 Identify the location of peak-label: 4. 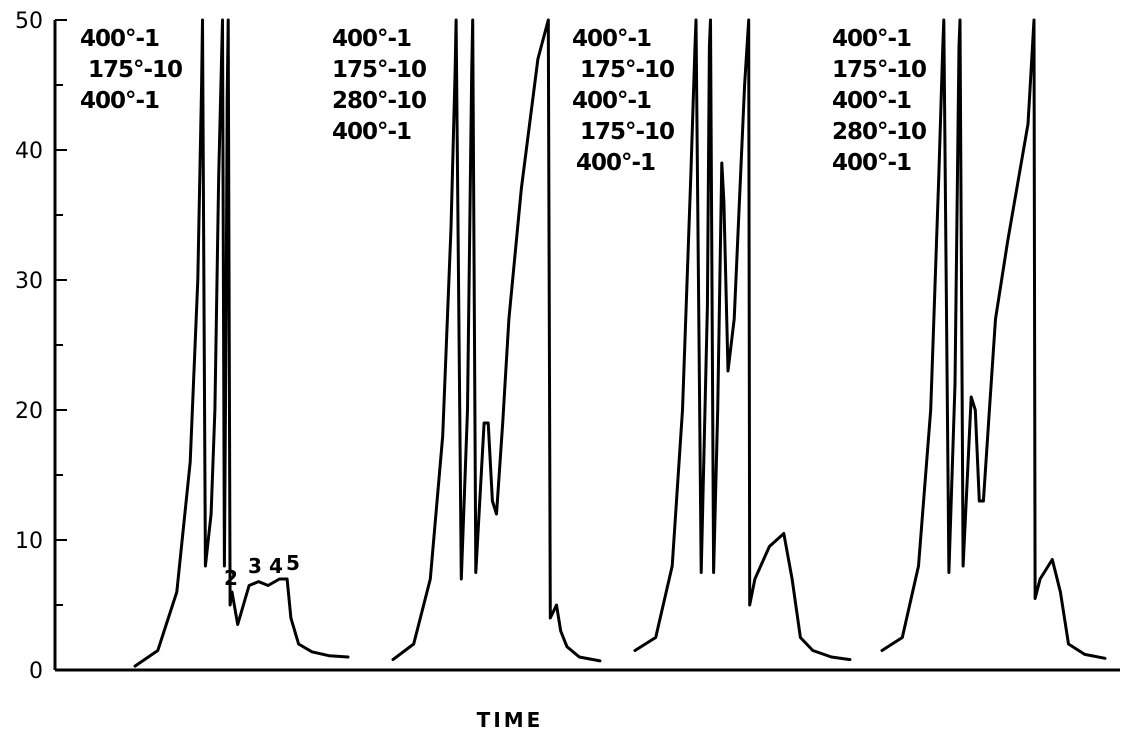
(276, 566).